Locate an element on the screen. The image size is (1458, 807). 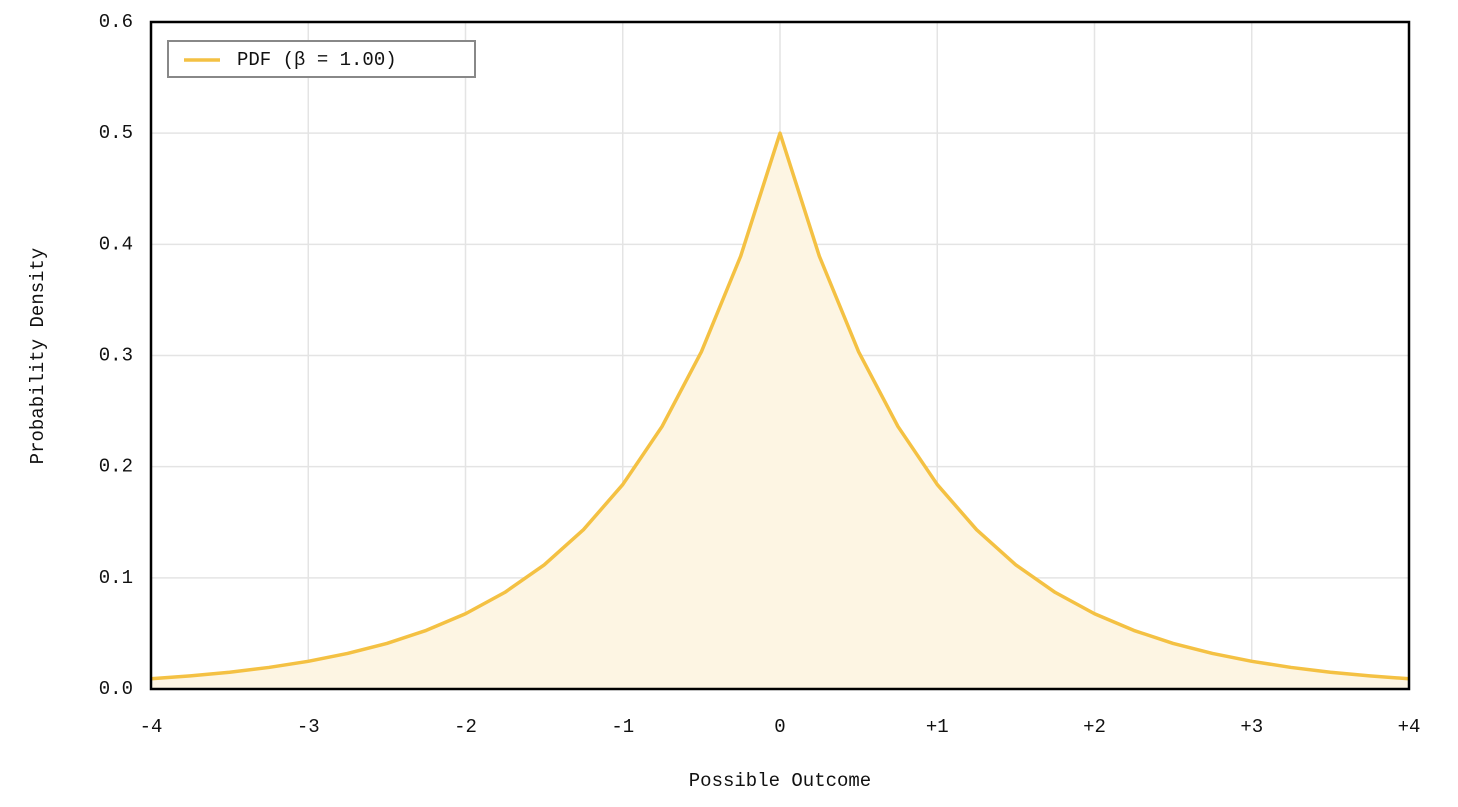
y-tick-label: 0.2 is located at coordinates (116, 467).